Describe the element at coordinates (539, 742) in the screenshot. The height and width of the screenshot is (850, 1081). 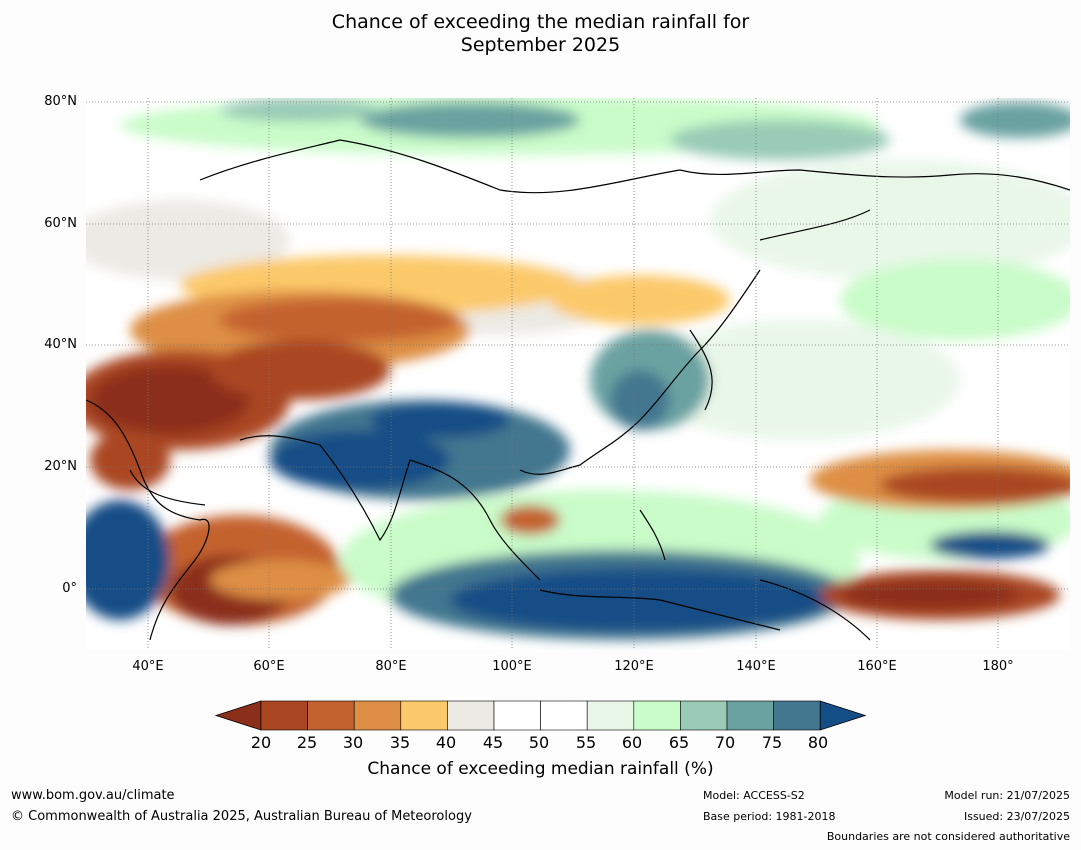
I see `colorbar-tick: 50` at that location.